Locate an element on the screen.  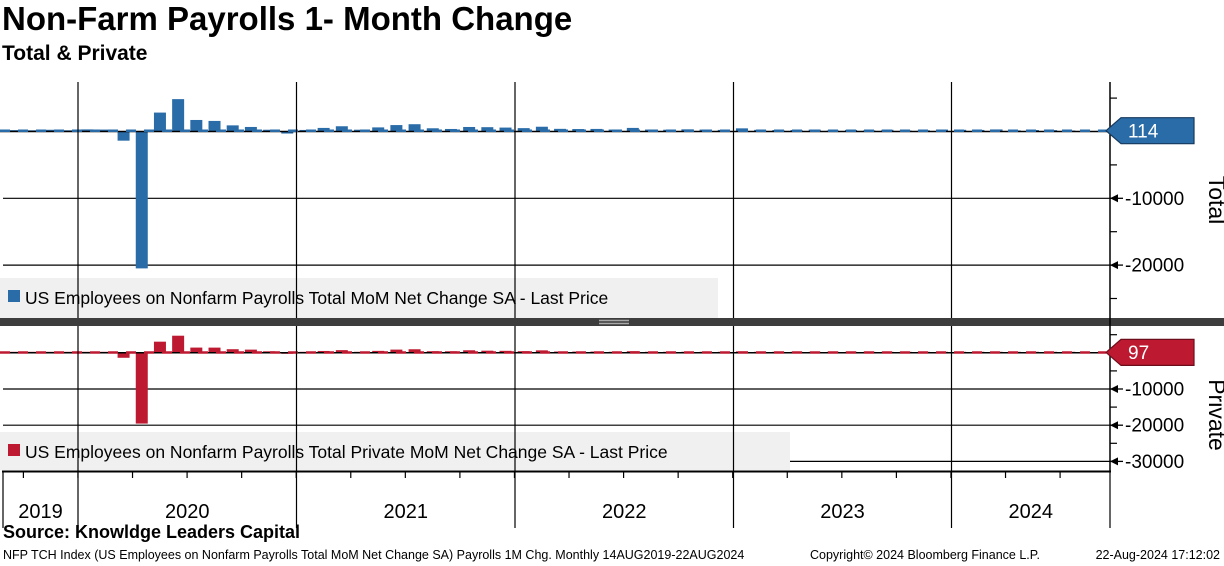
panel-divider-handle-icon is located at coordinates (614, 322).